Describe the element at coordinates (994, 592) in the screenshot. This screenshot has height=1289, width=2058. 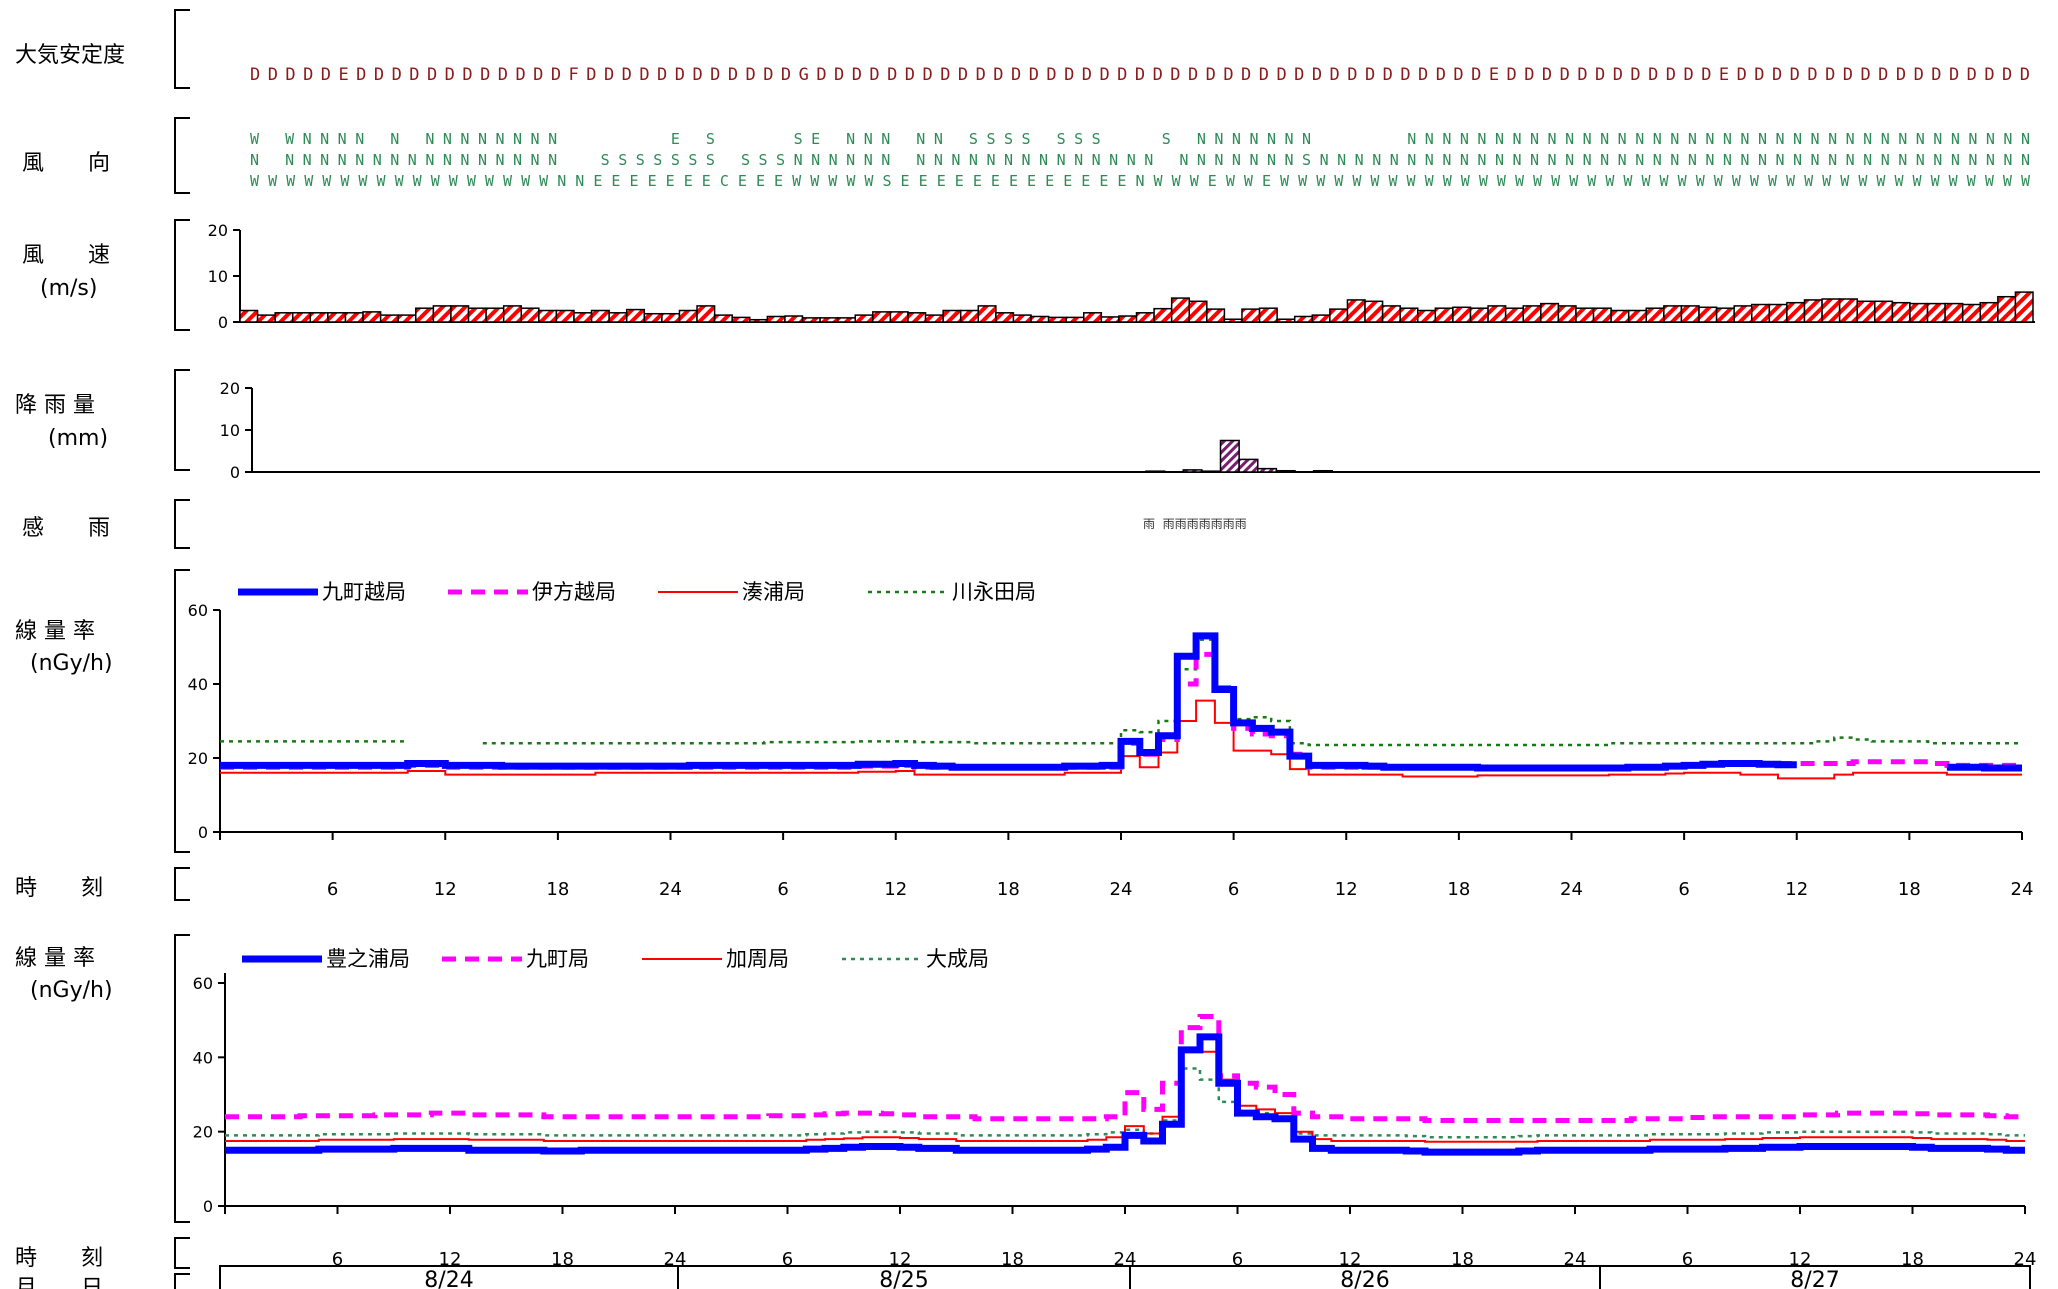
I see `dose1-legend-label: 川永田局` at that location.